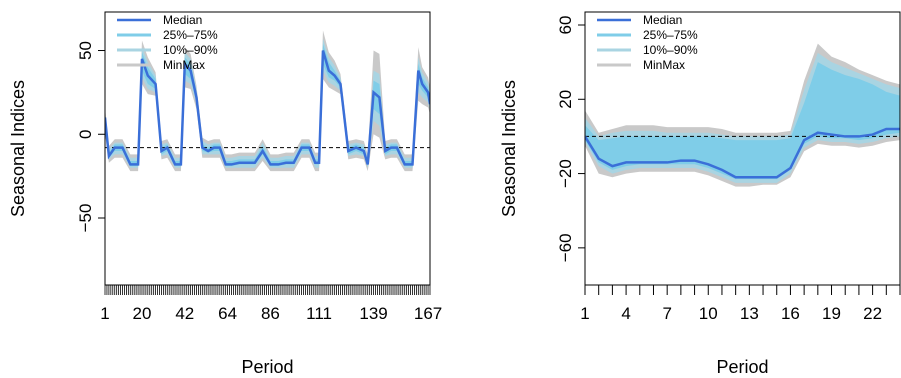 This screenshot has width=901, height=378. What do you see at coordinates (749, 313) in the screenshot?
I see `x-tick-label: 13` at bounding box center [749, 313].